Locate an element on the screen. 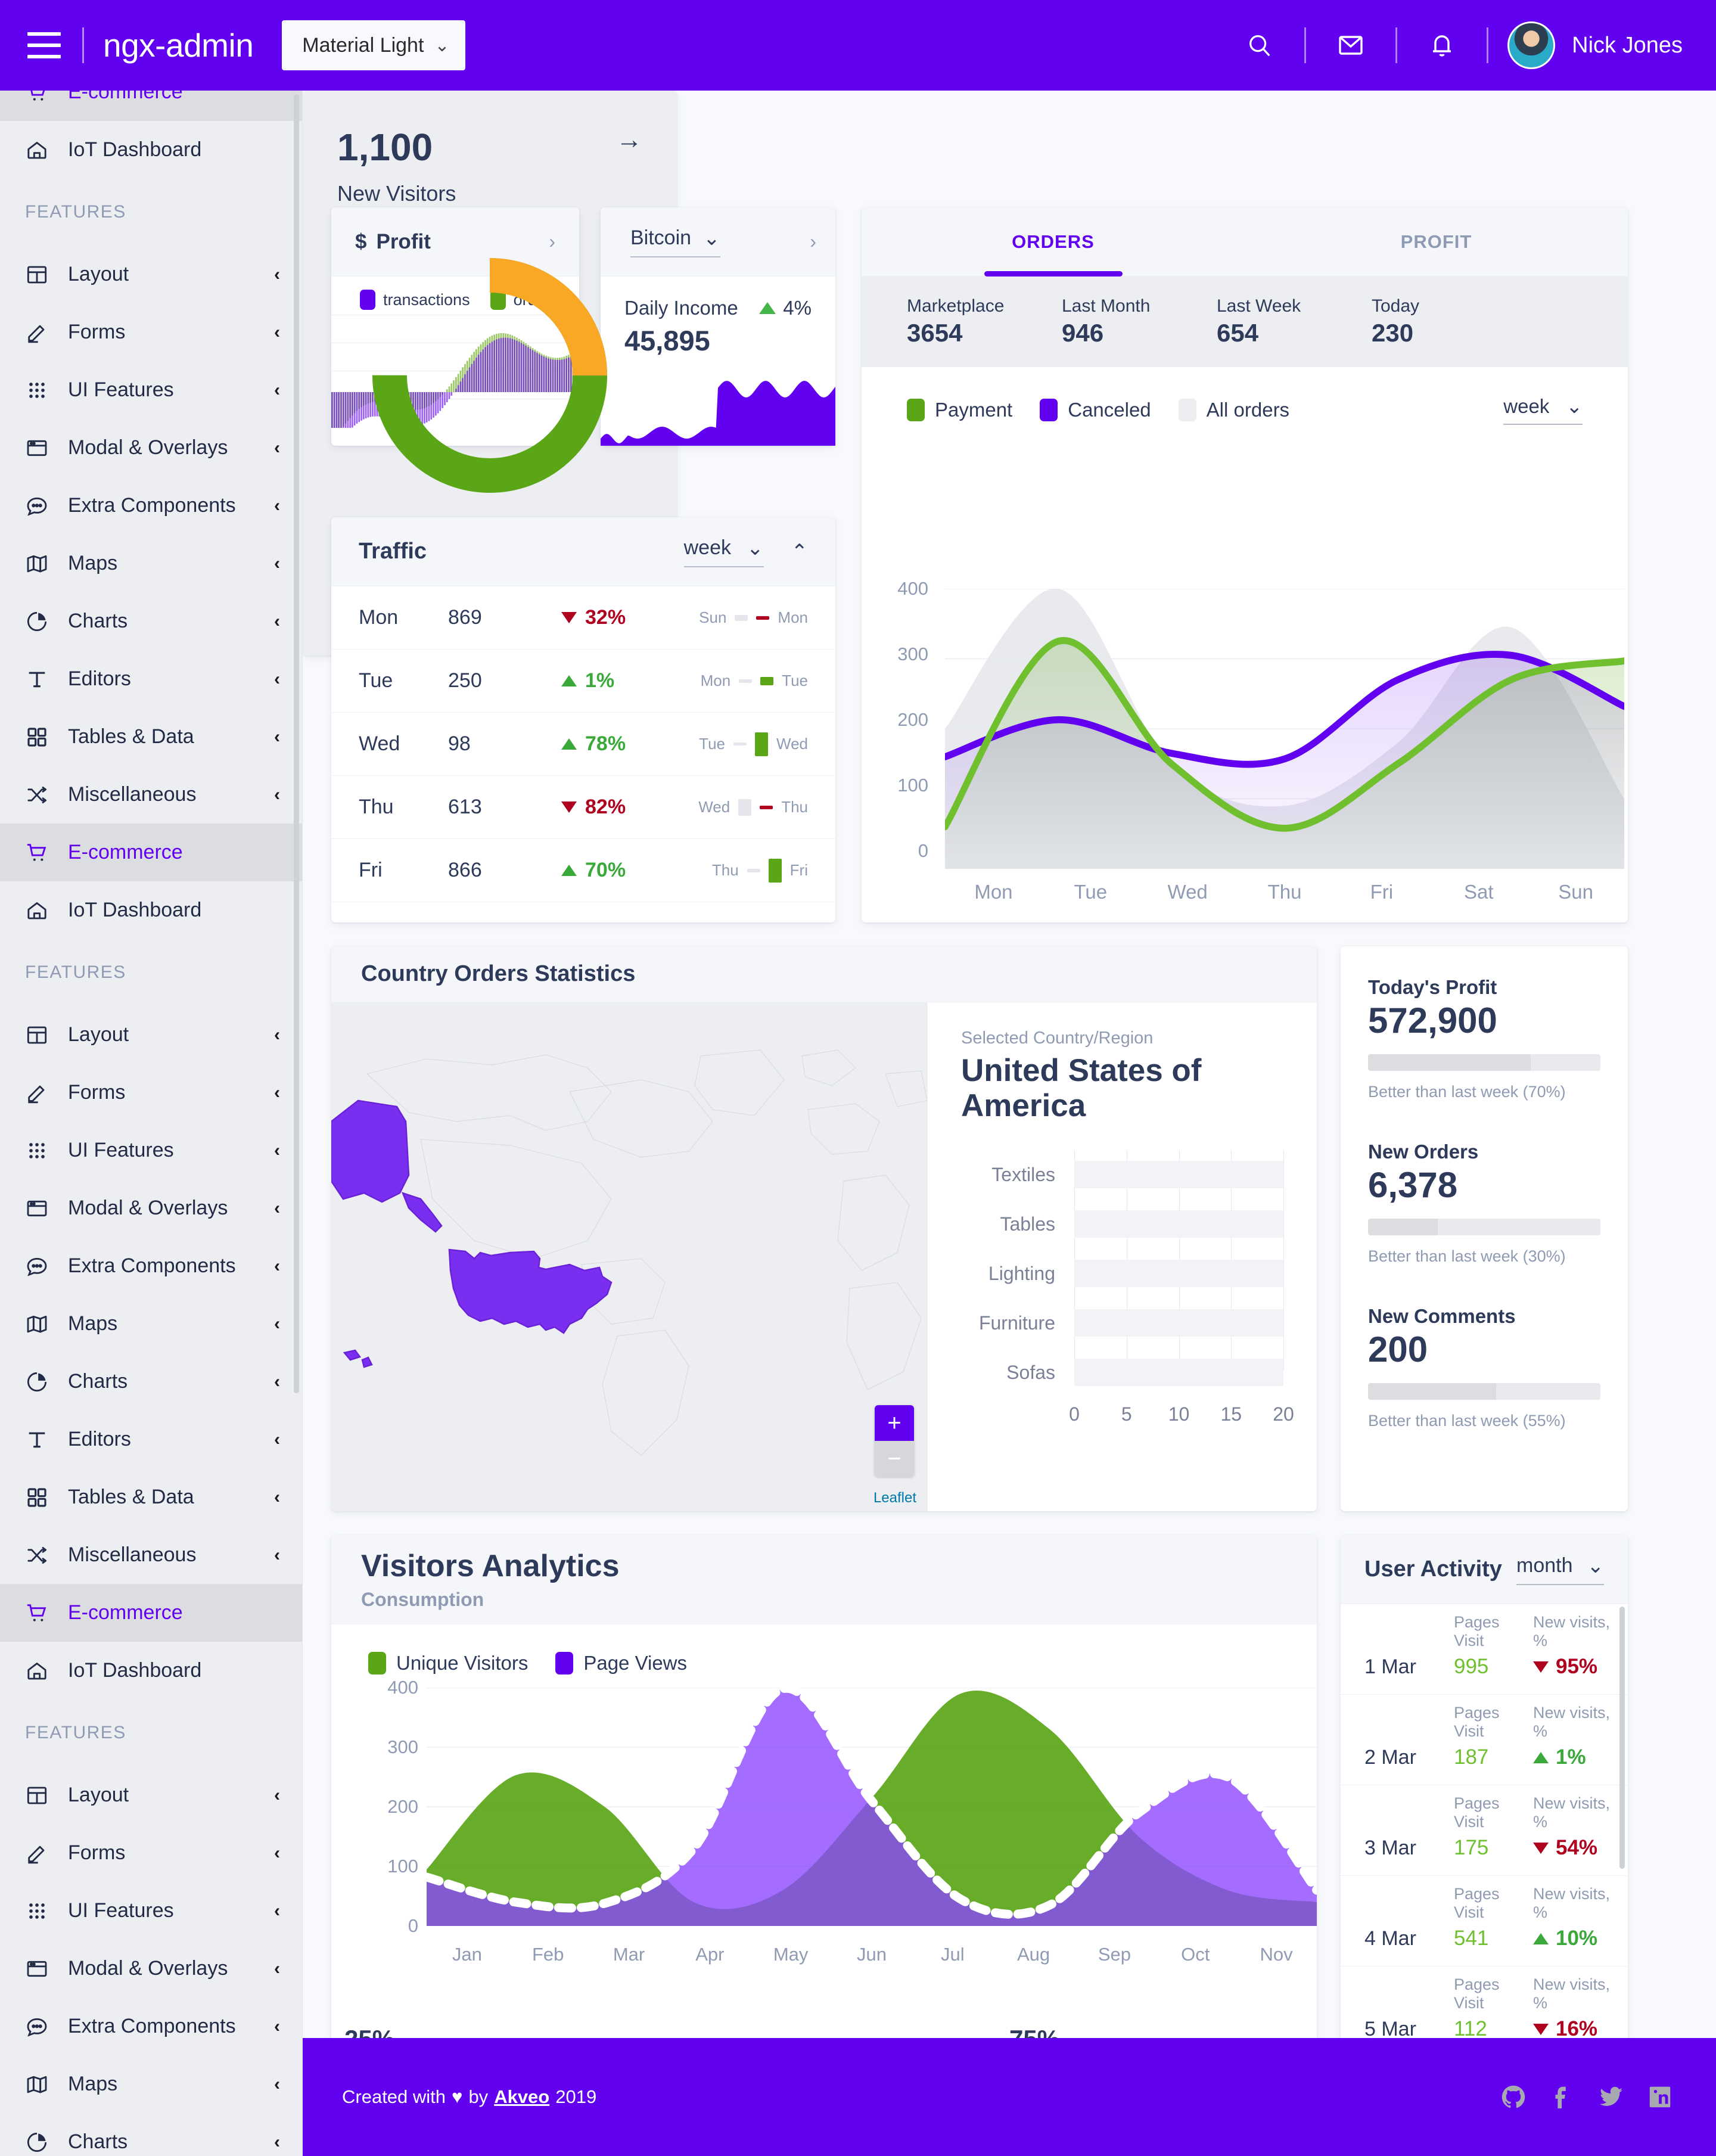 This screenshot has height=2156, width=1716. avatar is located at coordinates (1531, 45).